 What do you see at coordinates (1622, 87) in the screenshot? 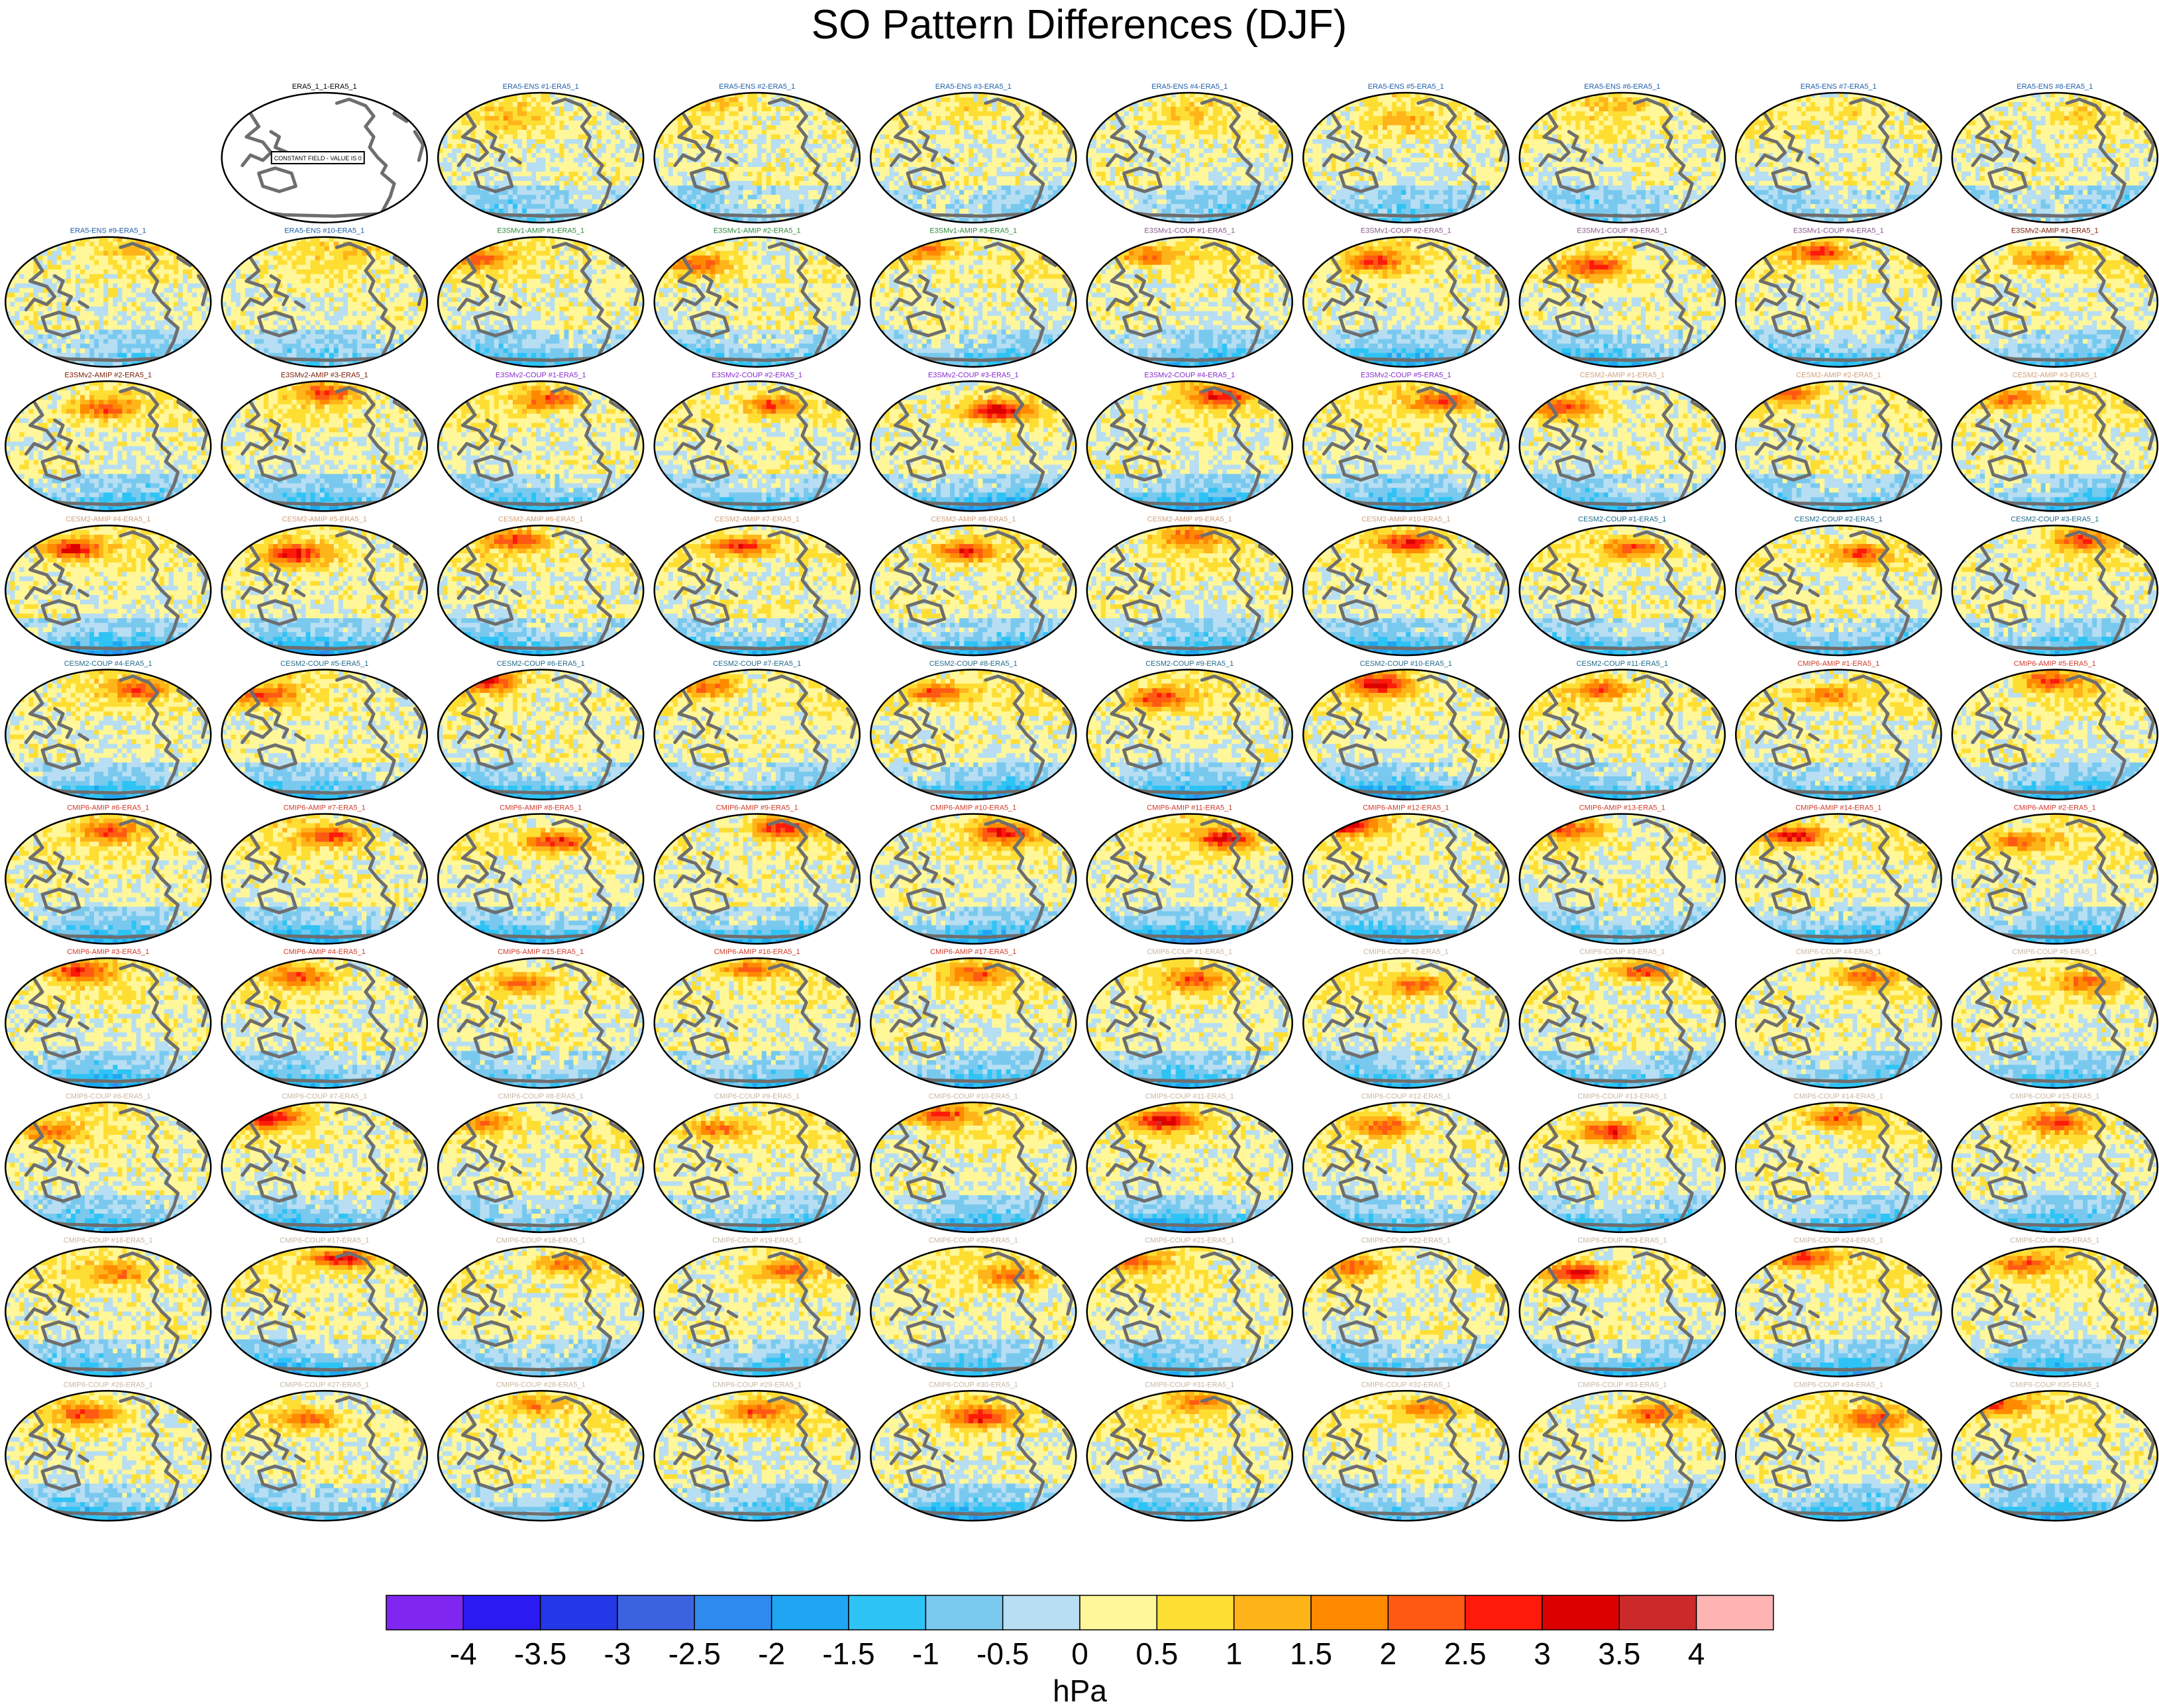
I see `panel-title: ERA5-ENS #6-ERA5_1` at bounding box center [1622, 87].